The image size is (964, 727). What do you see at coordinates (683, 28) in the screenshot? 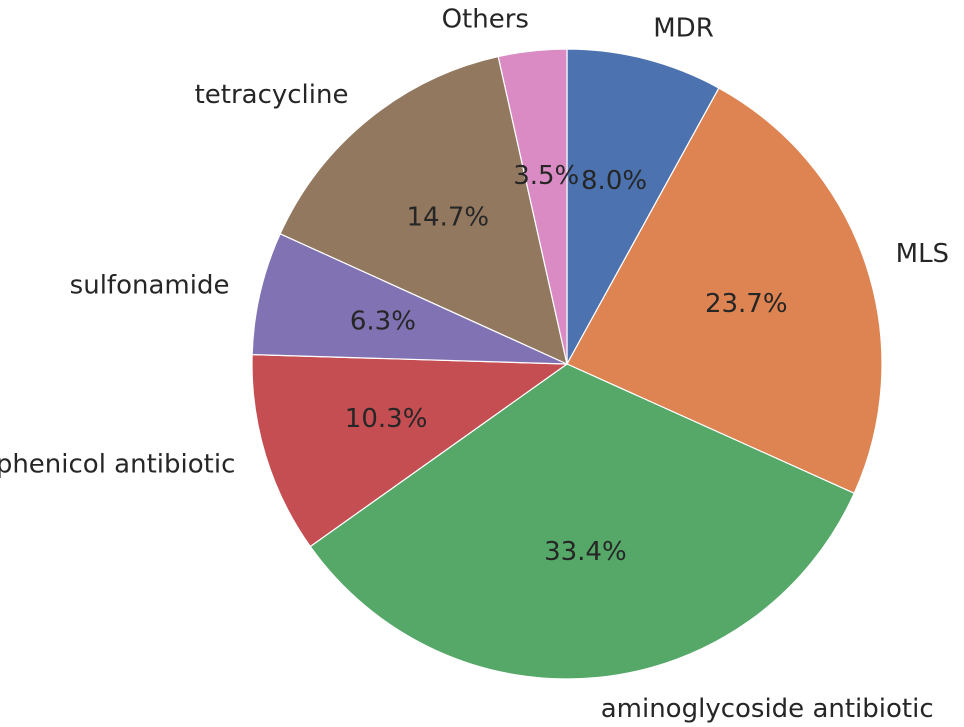
I see `slice-label-mdr: MDR` at bounding box center [683, 28].